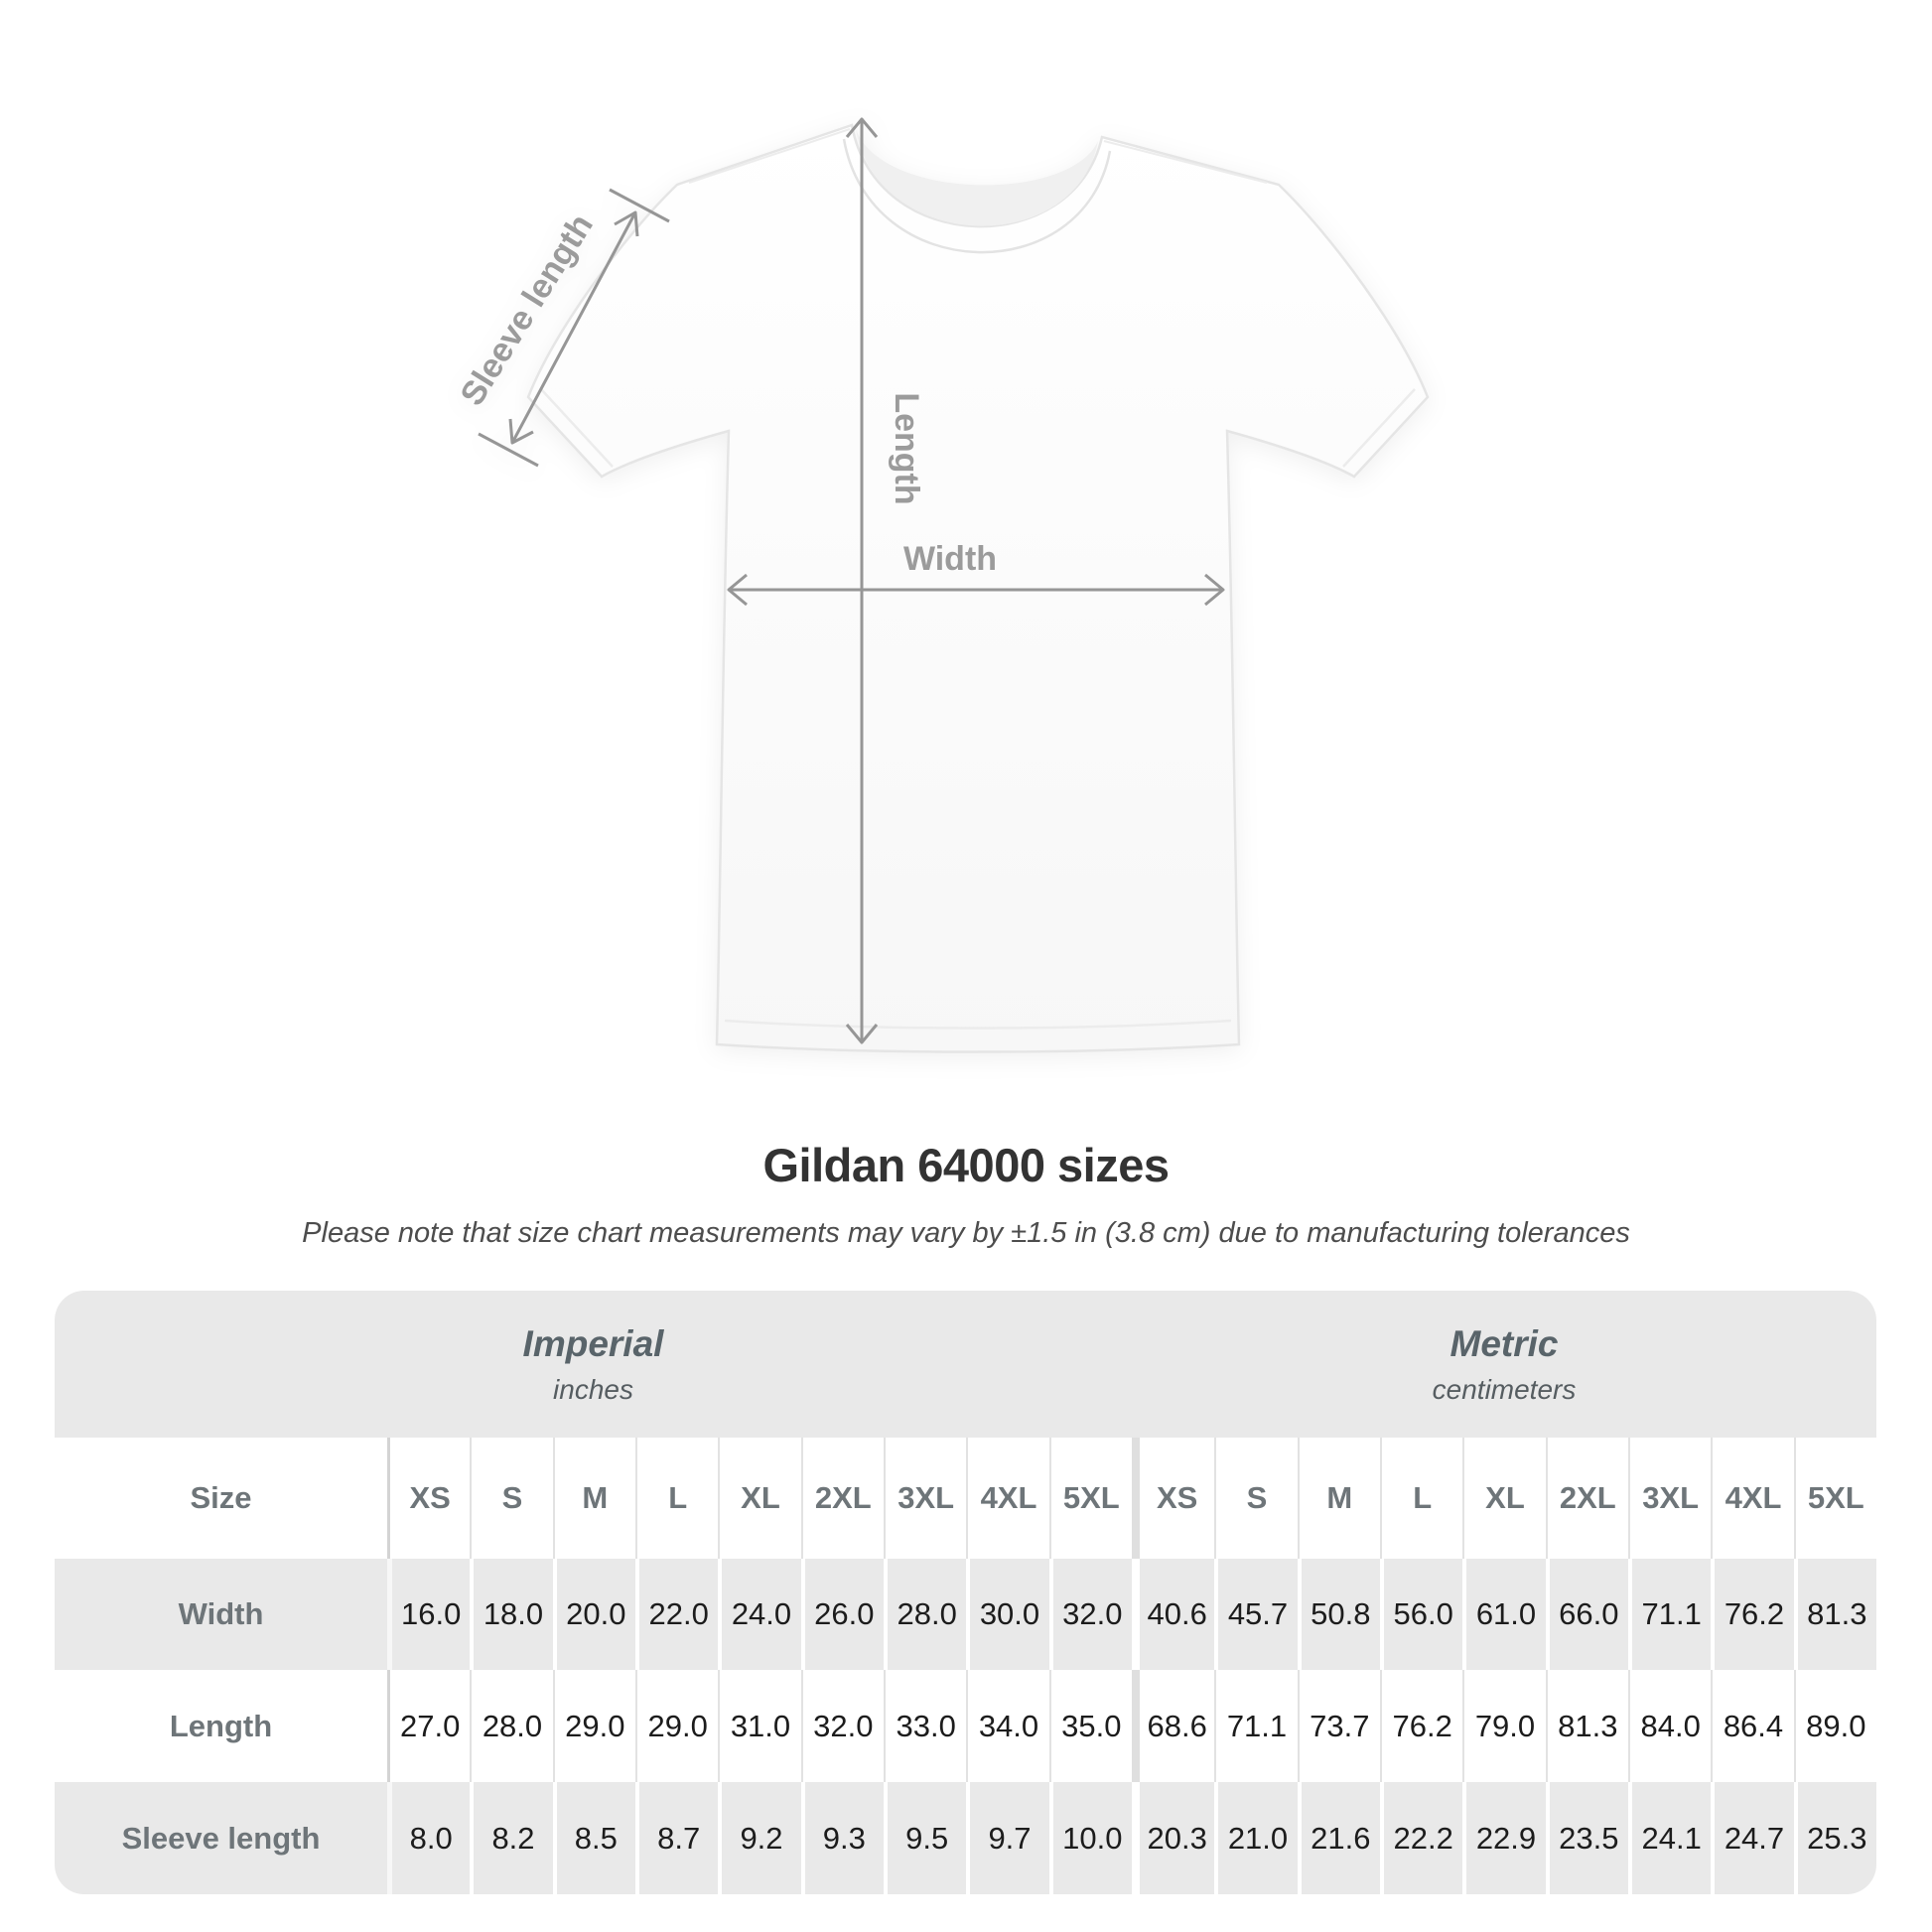  Describe the element at coordinates (760, 1838) in the screenshot. I see `value-cell: 9.2` at that location.